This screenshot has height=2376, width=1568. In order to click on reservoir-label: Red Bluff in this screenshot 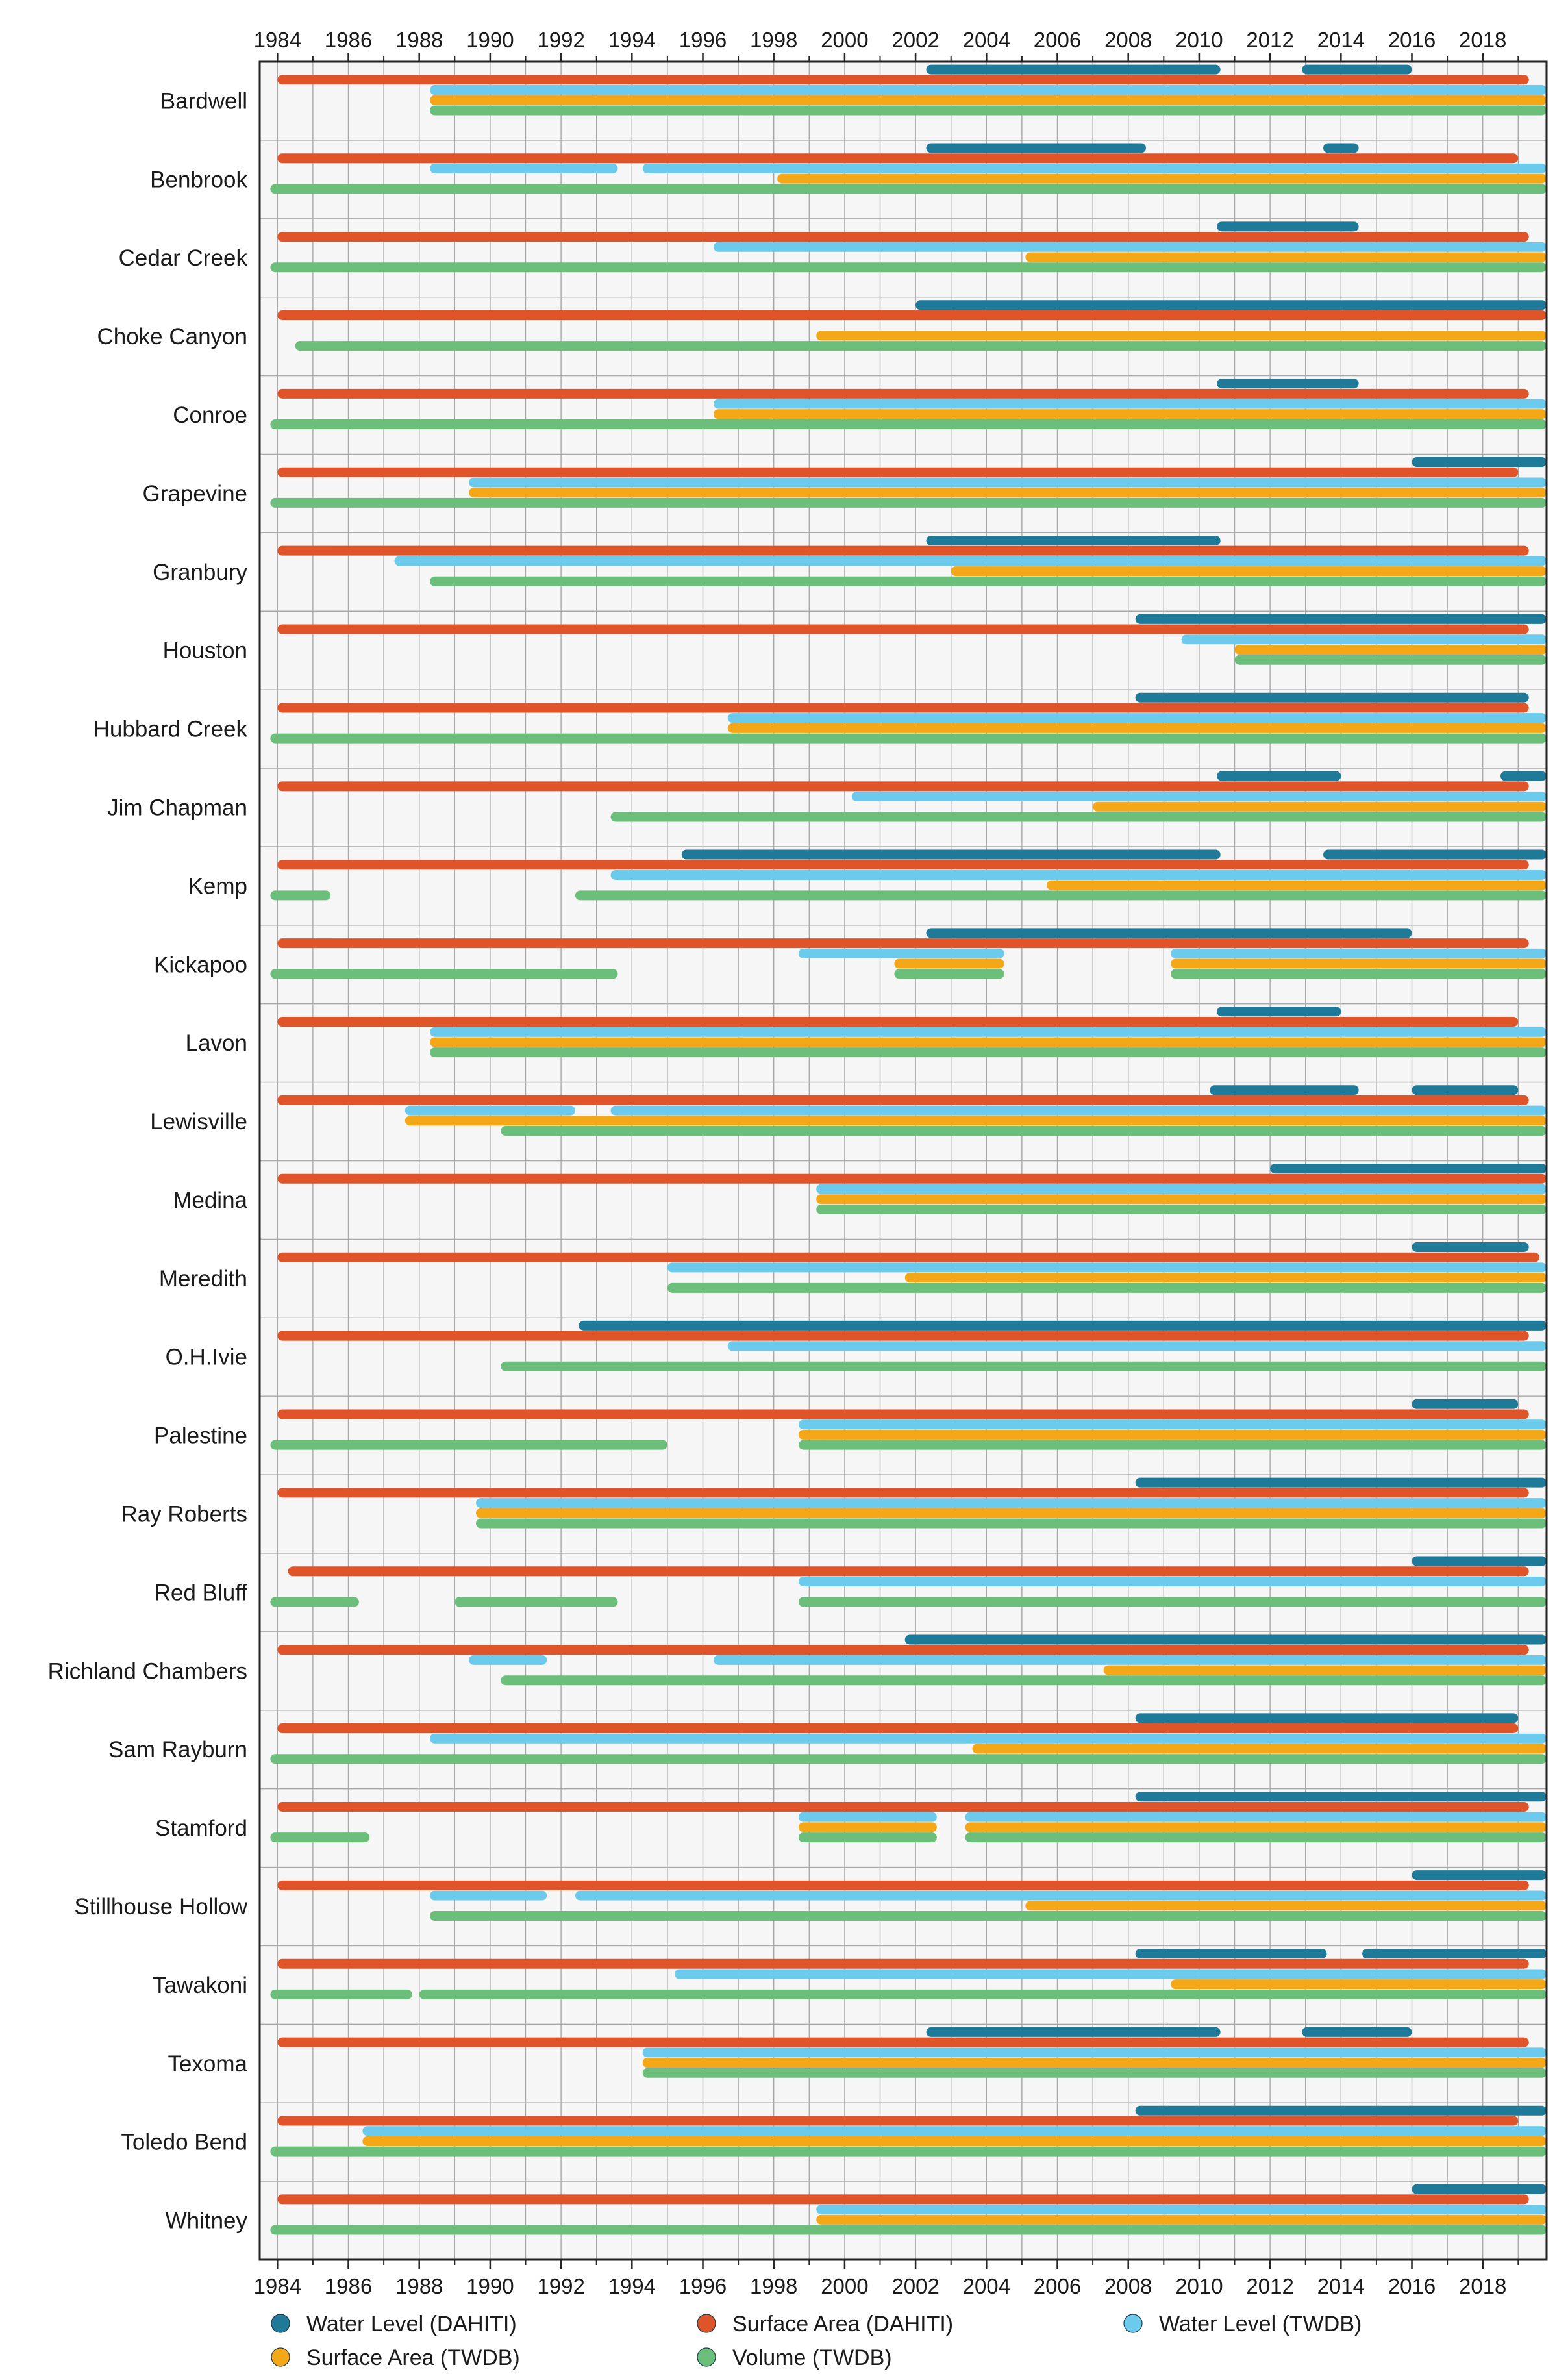, I will do `click(201, 1592)`.